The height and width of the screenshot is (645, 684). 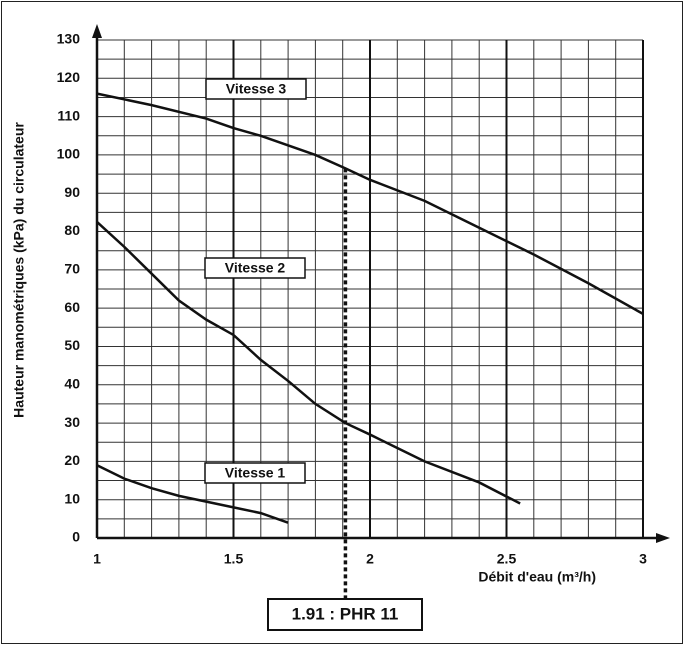 What do you see at coordinates (76, 537) in the screenshot?
I see `y-tick-label: 0` at bounding box center [76, 537].